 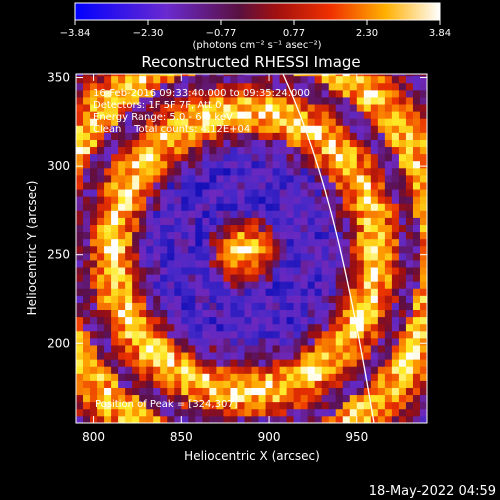 I want to click on y-tick-label: 200, so click(x=58, y=343).